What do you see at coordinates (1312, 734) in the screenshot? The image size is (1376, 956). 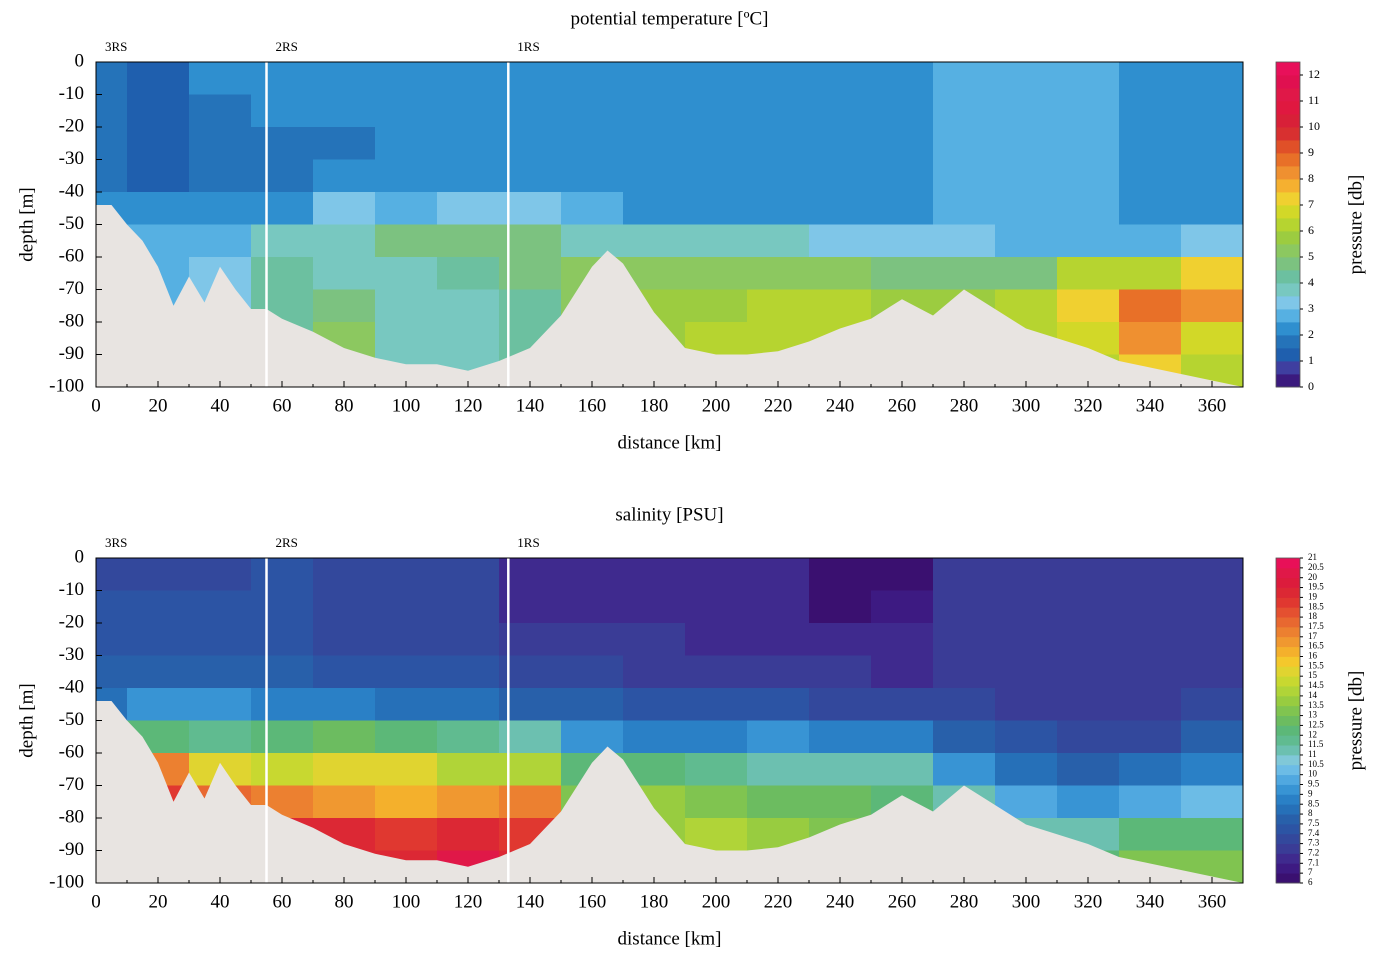 I see `colorbar-tick-label: 12` at bounding box center [1312, 734].